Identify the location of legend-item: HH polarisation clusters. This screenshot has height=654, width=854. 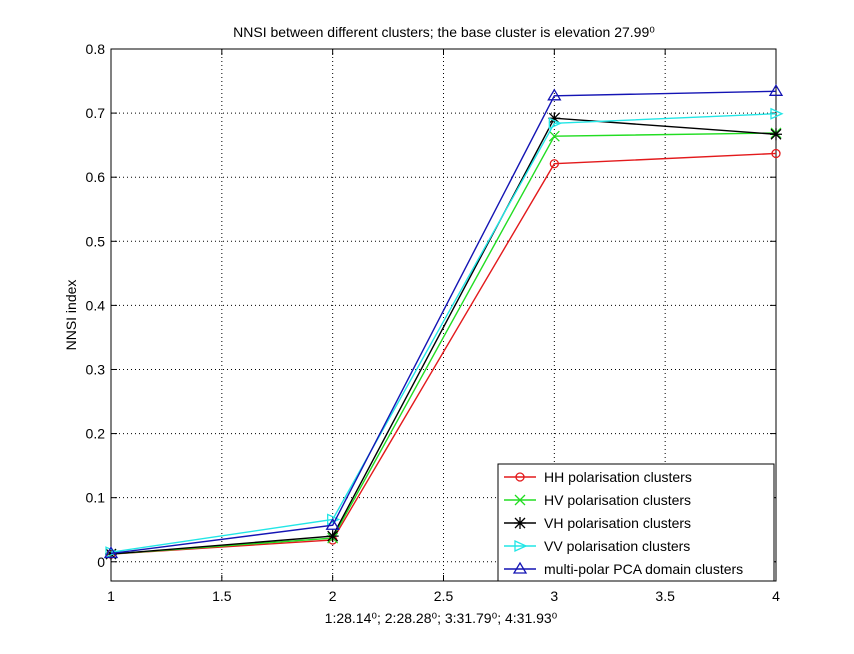
(598, 477).